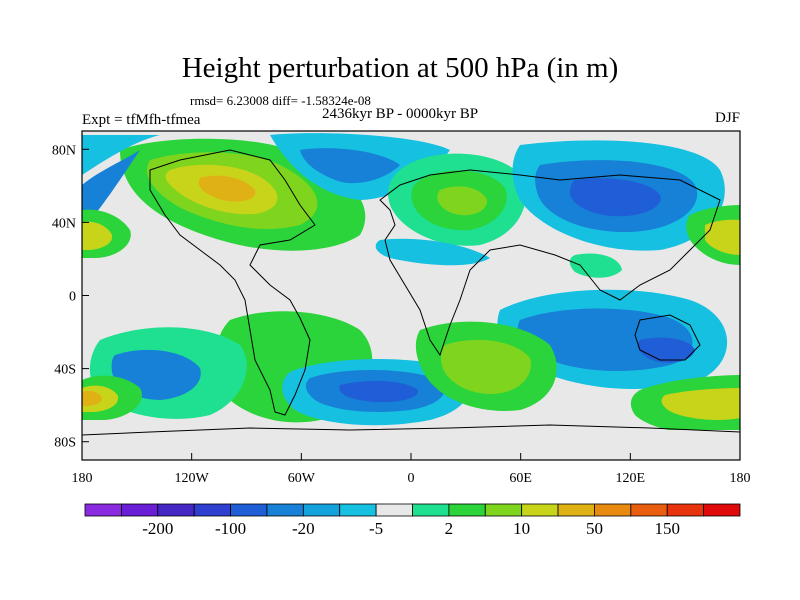  What do you see at coordinates (594, 528) in the screenshot?
I see `colorbar-label: 50` at bounding box center [594, 528].